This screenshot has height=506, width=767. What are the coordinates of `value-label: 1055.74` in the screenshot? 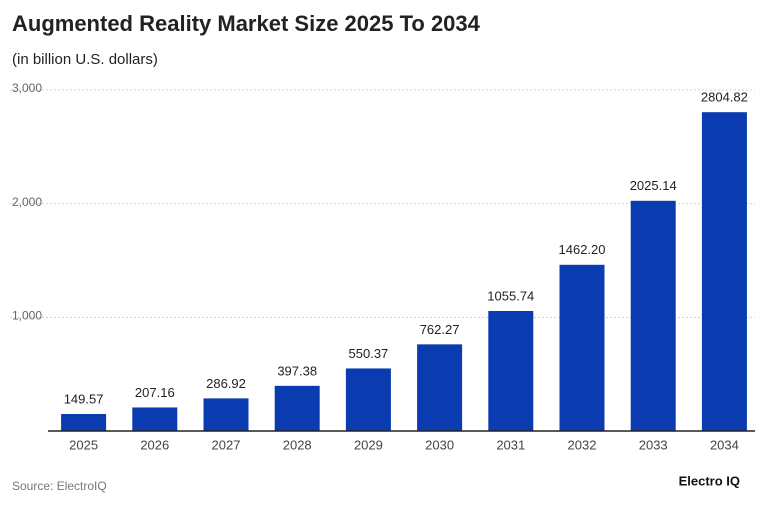 It's located at (510, 295).